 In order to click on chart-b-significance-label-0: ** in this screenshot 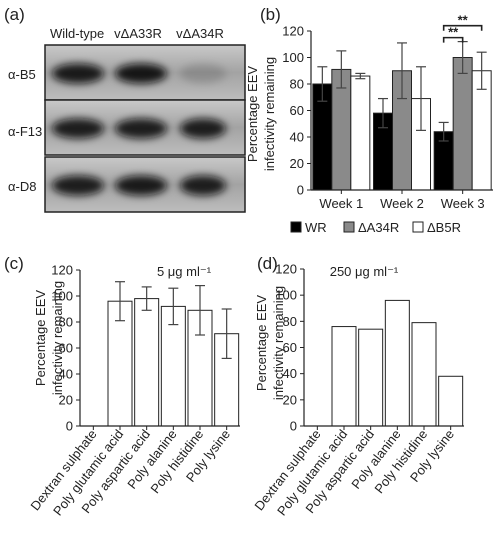, I will do `click(463, 20)`.